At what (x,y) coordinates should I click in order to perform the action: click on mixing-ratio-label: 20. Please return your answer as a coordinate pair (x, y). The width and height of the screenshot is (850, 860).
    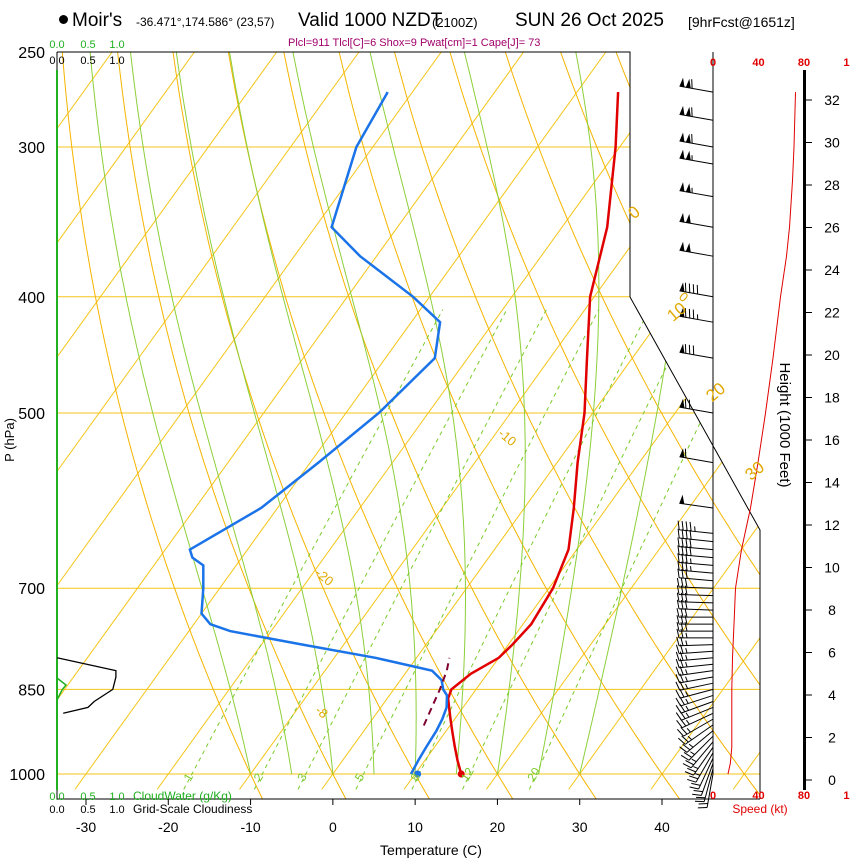
    Looking at the image, I should click on (533, 774).